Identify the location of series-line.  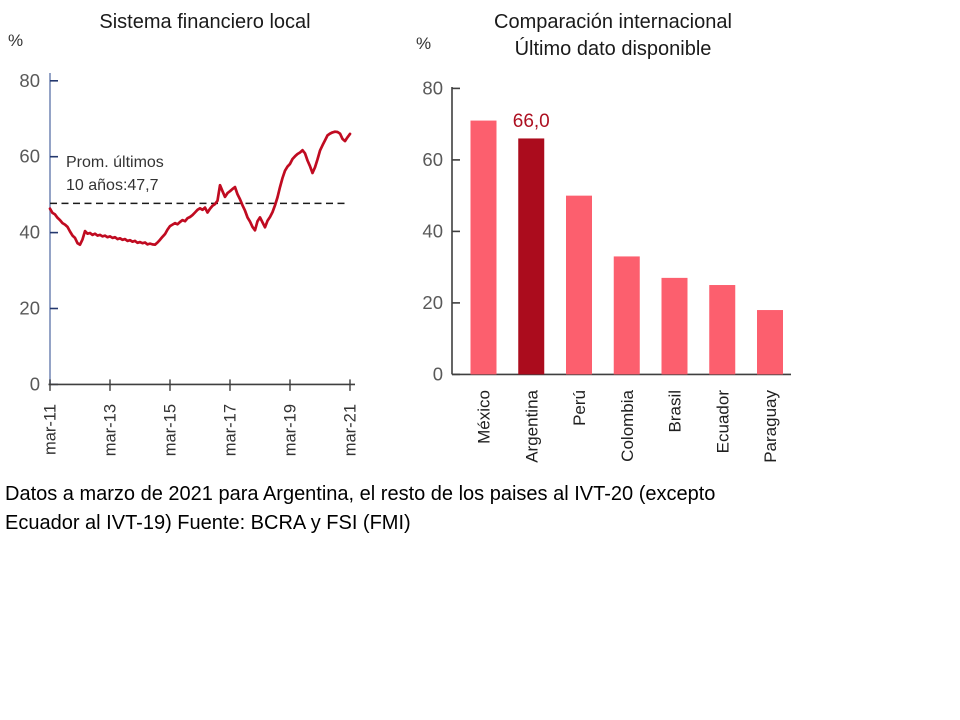
(200, 188).